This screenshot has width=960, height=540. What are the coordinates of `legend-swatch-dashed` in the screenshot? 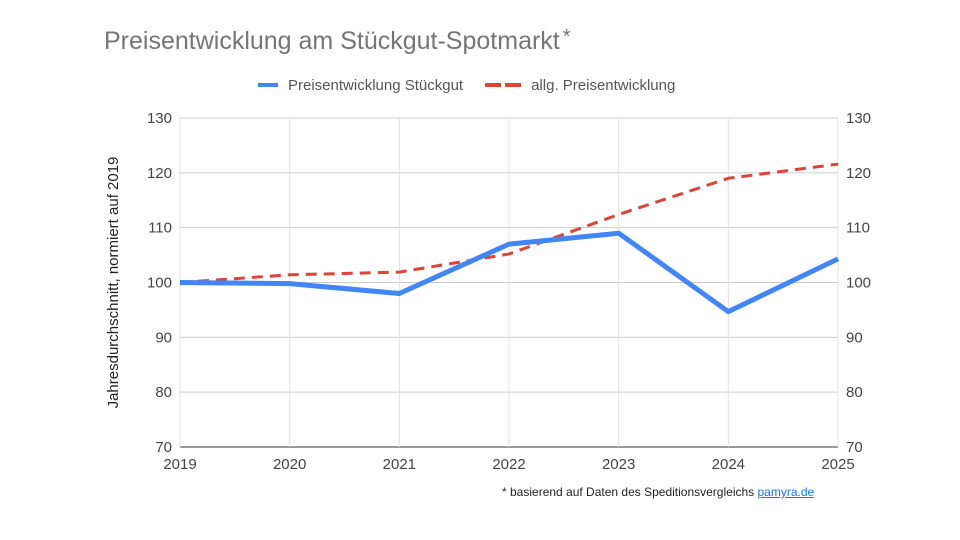 It's located at (503, 85).